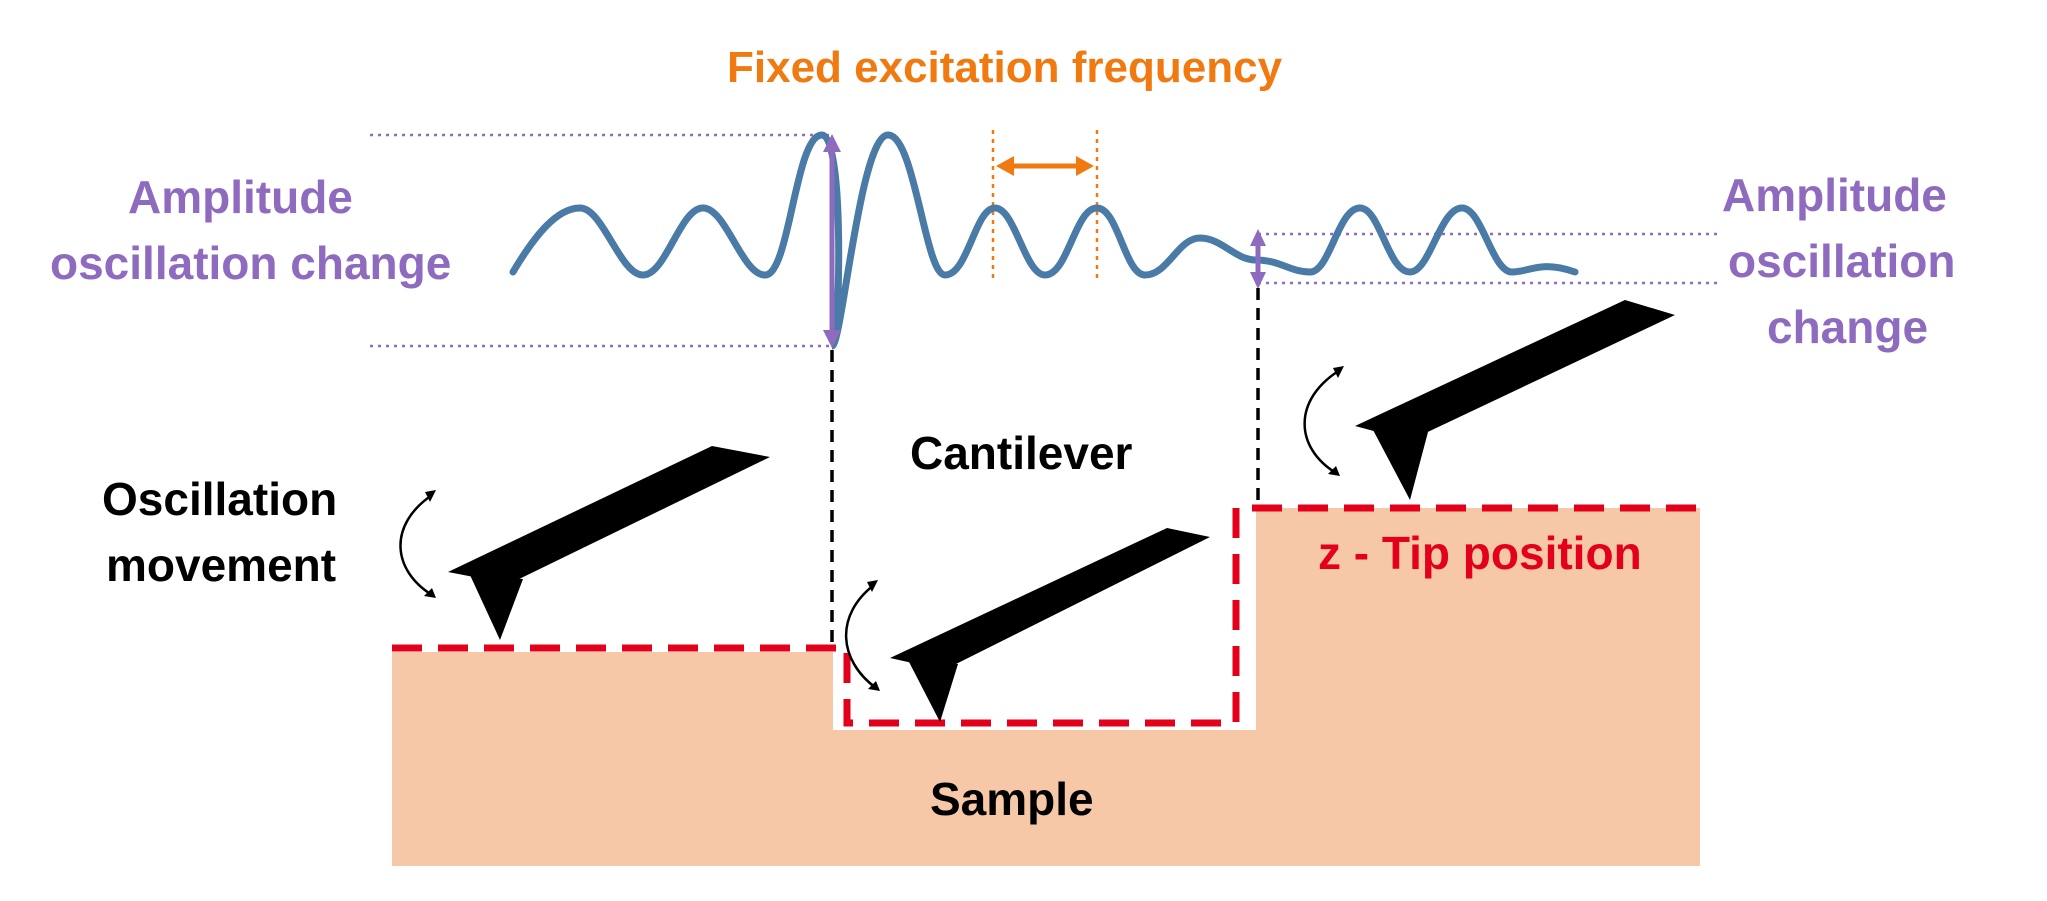 Image resolution: width=2047 pixels, height=901 pixels. Describe the element at coordinates (1045, 166) in the screenshot. I see `frequency-double-arrow` at that location.